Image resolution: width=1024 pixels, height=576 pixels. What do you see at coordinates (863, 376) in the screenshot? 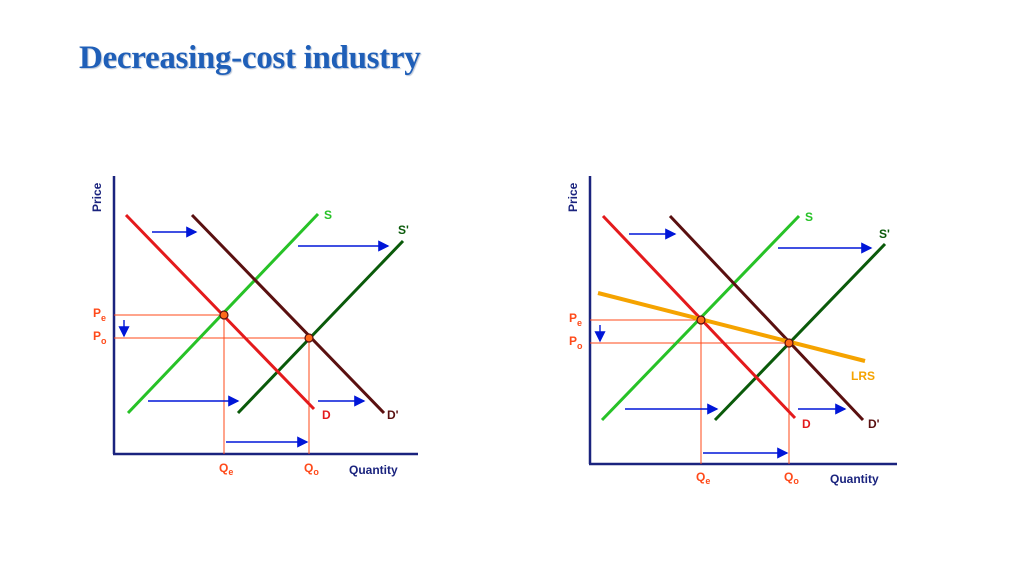
I see `lrs-label: LRS` at bounding box center [863, 376].